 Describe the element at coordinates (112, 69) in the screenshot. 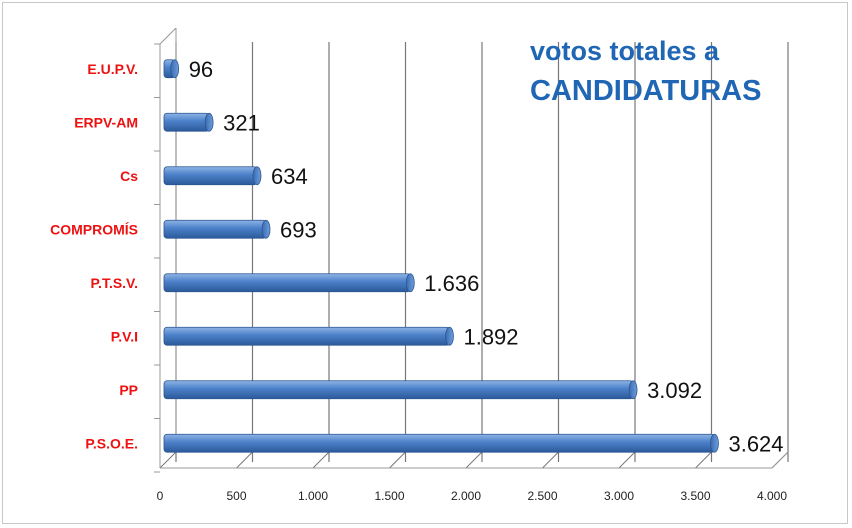

I see `category-label: E.U.P.V.` at that location.